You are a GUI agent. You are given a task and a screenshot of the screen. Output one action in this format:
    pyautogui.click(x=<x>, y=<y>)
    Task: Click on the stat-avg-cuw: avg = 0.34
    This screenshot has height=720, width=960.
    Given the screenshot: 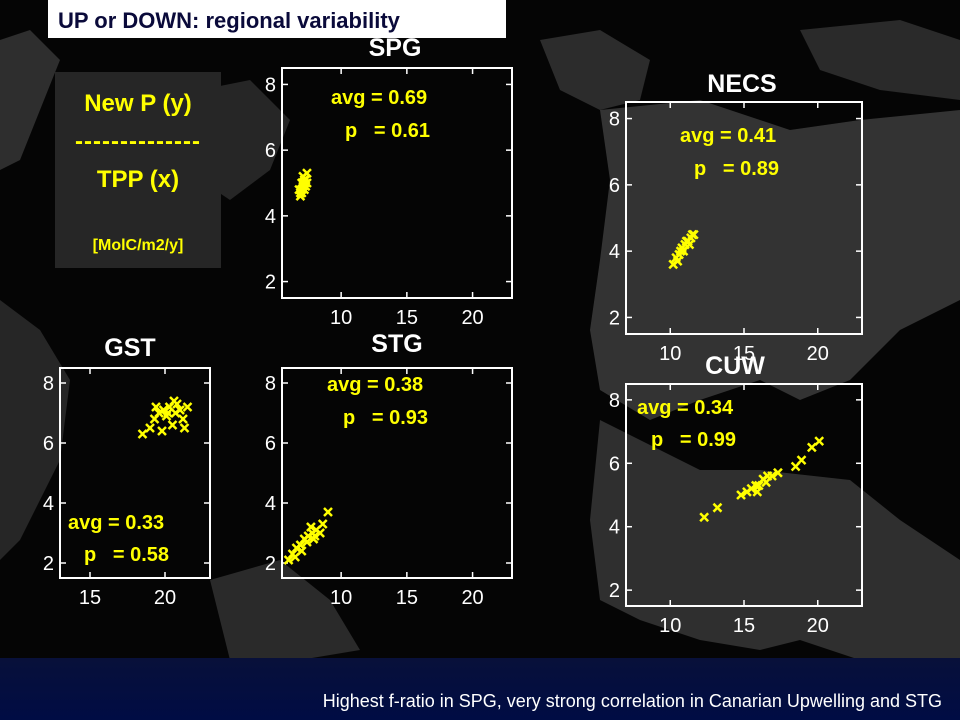 What is the action you would take?
    pyautogui.click(x=685, y=408)
    